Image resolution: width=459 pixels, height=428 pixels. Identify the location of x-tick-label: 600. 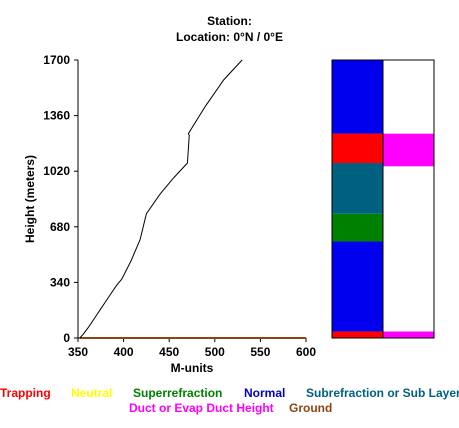
(306, 352).